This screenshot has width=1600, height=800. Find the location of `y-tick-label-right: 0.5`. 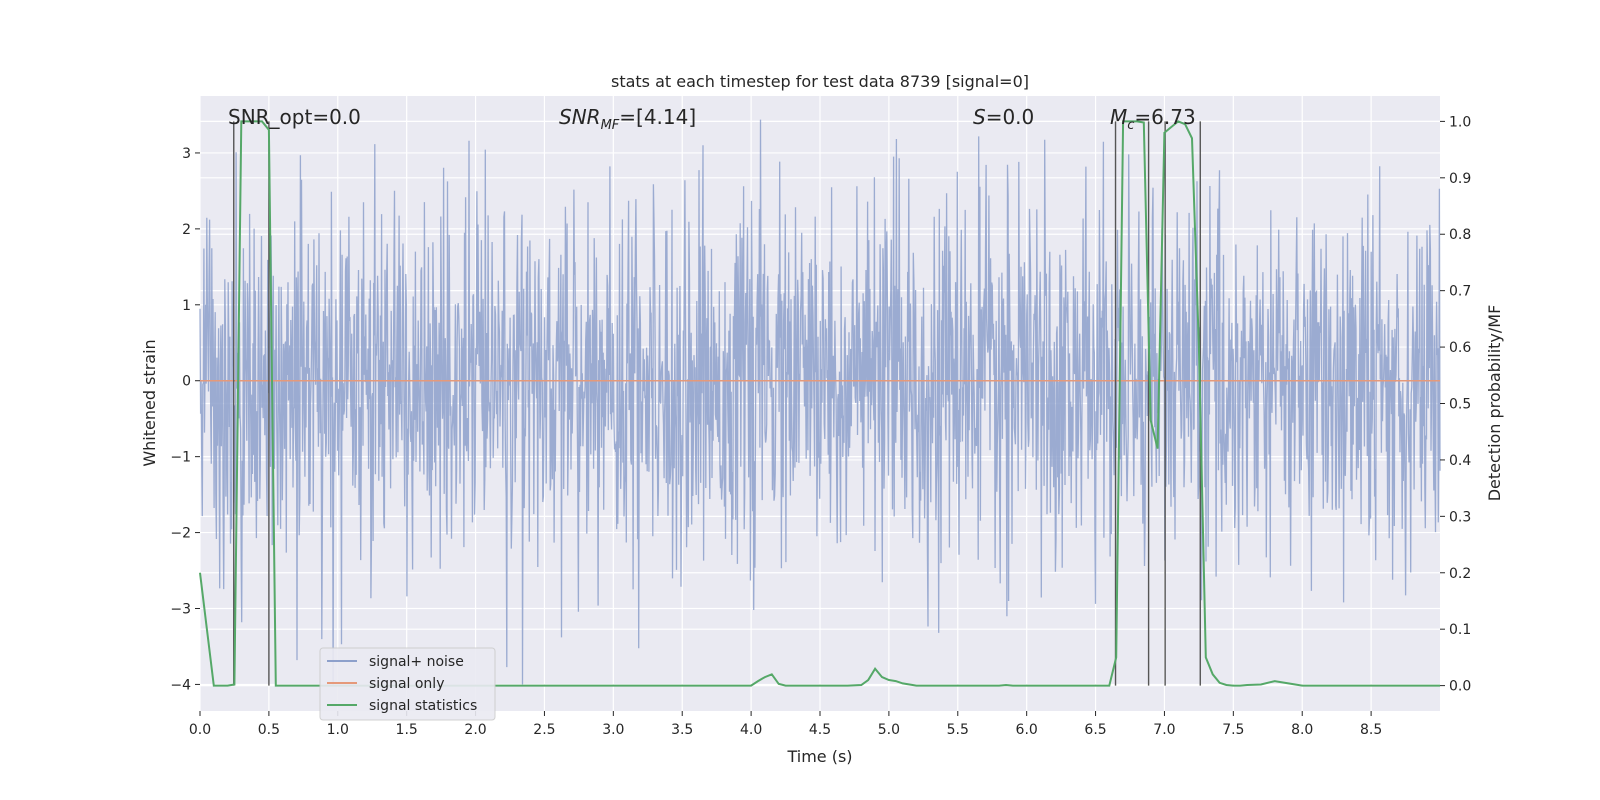

y-tick-label-right: 0.5 is located at coordinates (1460, 405).